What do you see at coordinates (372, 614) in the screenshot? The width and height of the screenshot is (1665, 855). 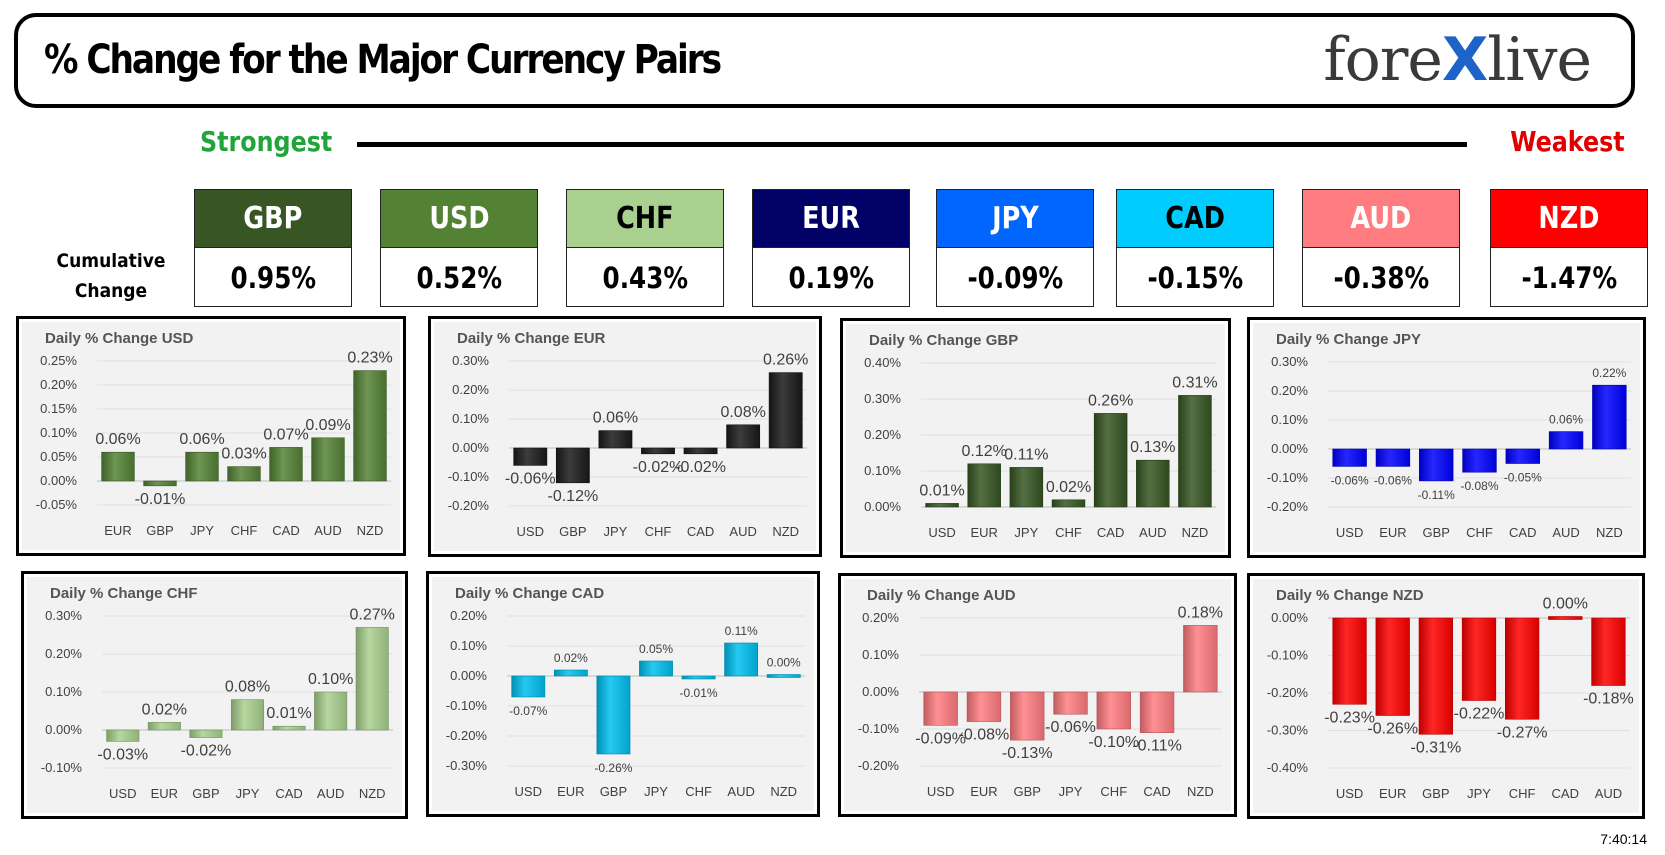 I see `data-label: 0.27%` at bounding box center [372, 614].